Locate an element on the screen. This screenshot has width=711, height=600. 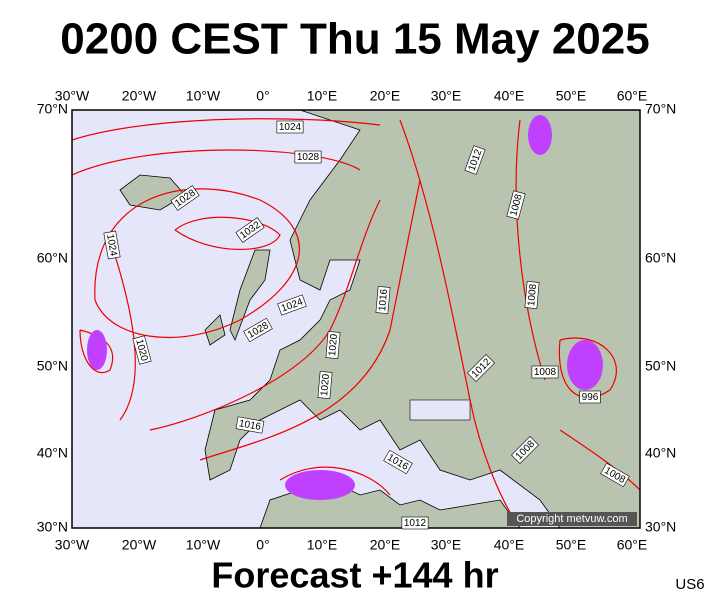
isobar-label: 1012 is located at coordinates (415, 523).